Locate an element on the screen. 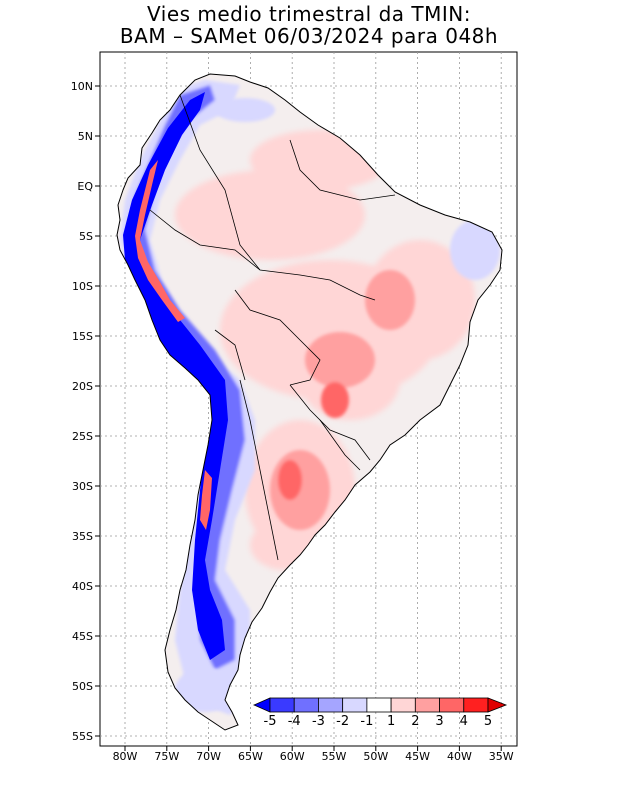  cold-region-caribbean is located at coordinates (245, 110).